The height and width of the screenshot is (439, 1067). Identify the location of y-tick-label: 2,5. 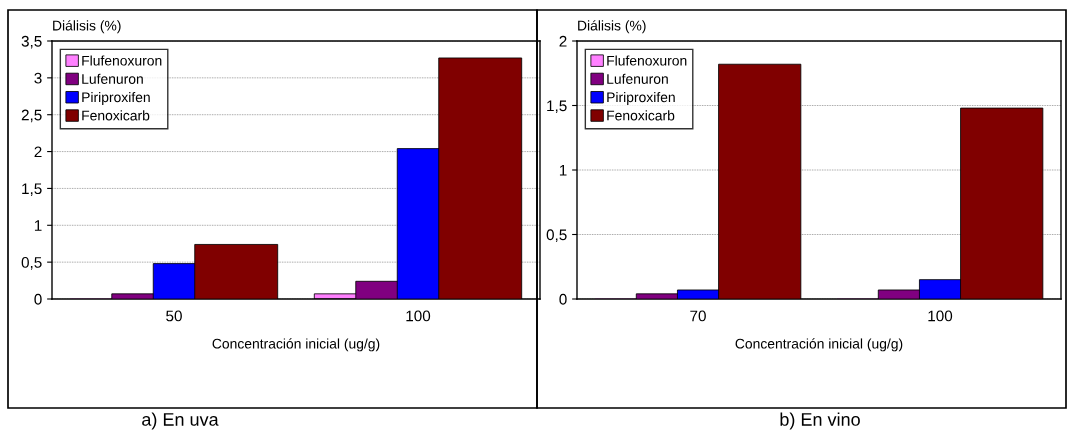
(31, 116).